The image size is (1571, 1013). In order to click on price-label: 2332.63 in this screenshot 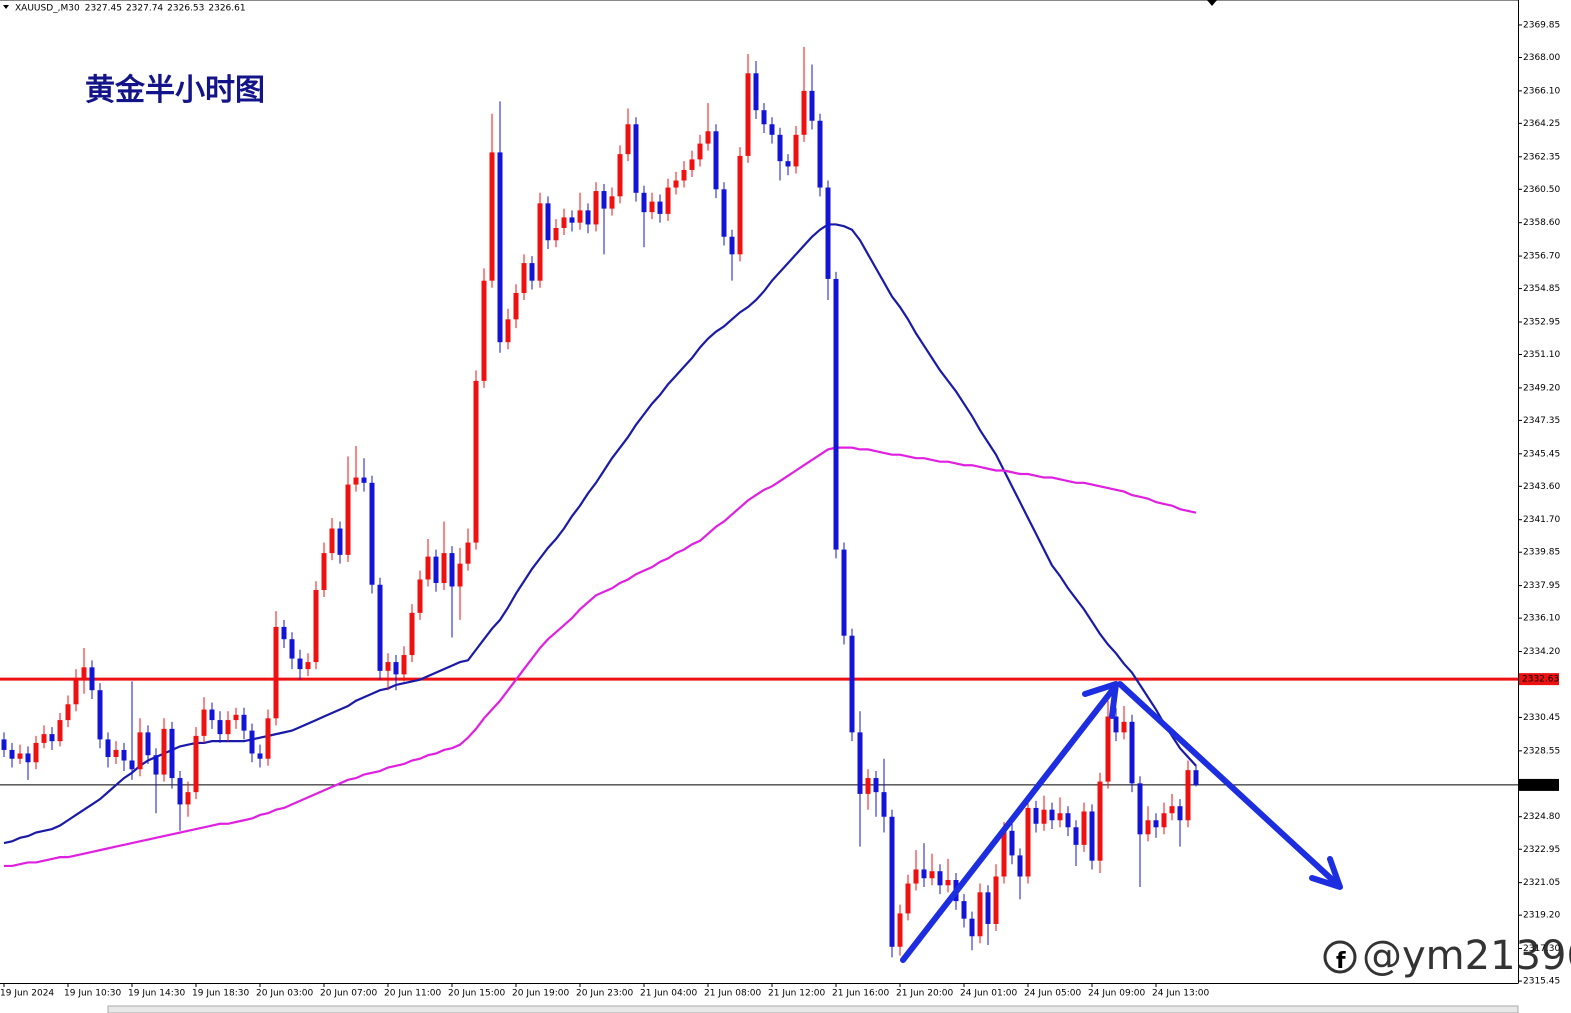, I will do `click(1540, 680)`.